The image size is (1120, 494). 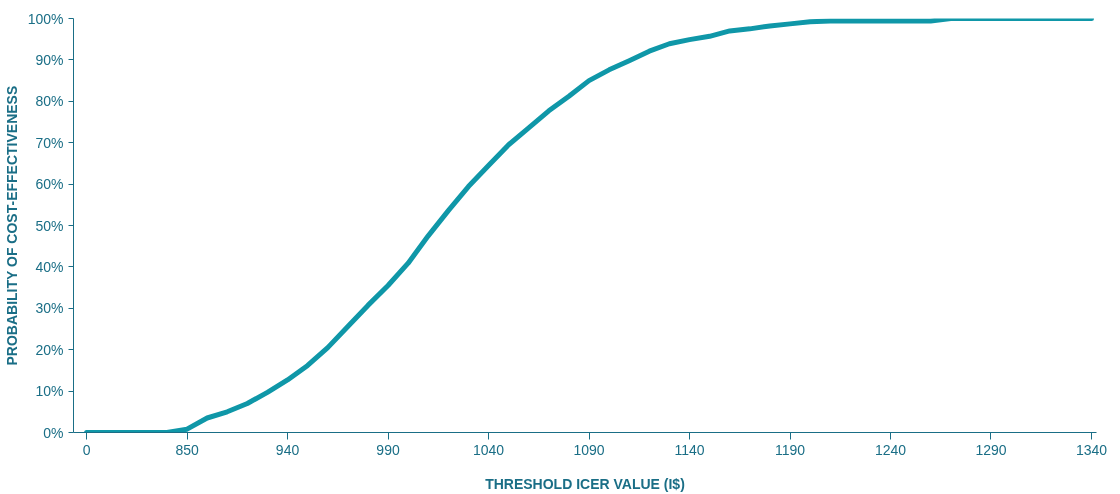 What do you see at coordinates (49, 308) in the screenshot?
I see `y-tick-label: 30%` at bounding box center [49, 308].